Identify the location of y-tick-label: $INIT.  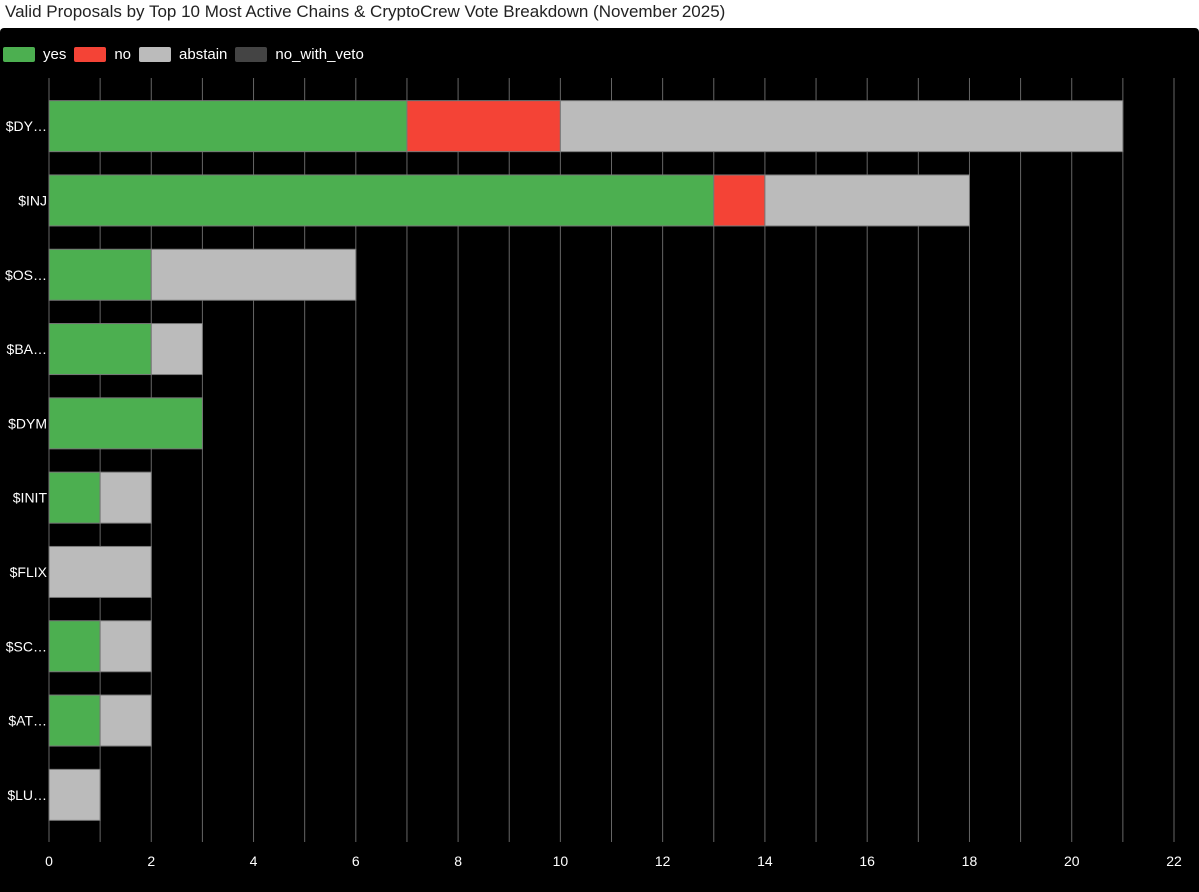
(30, 498).